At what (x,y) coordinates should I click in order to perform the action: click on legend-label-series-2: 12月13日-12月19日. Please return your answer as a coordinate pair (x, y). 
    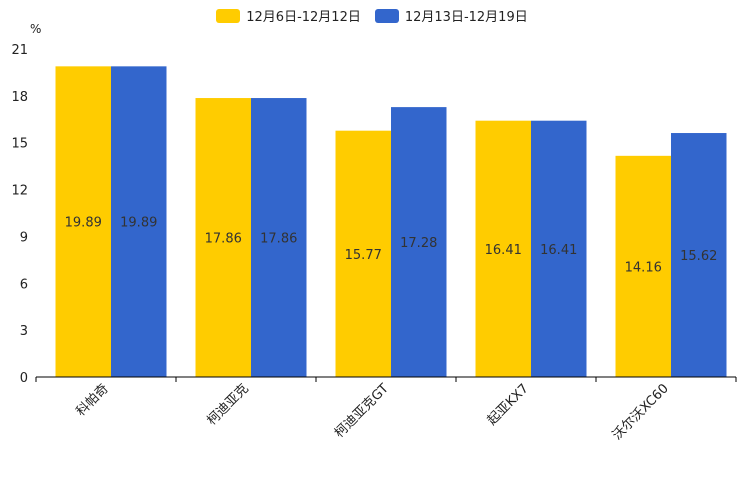
    Looking at the image, I should click on (466, 17).